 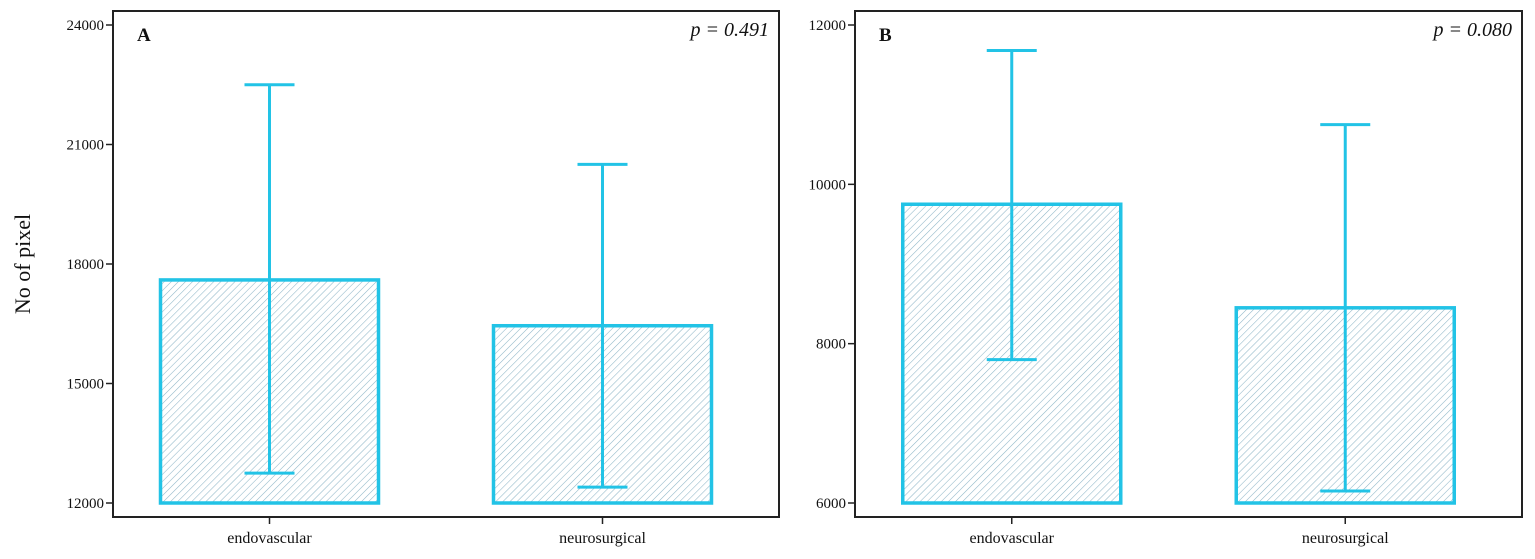 I want to click on y-tick-label: 6000, so click(x=831, y=504).